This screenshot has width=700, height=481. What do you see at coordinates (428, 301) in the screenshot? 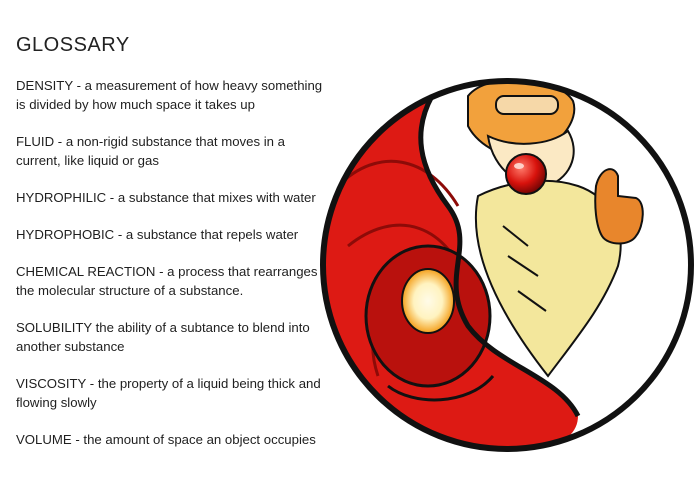
I see `helmet-light` at bounding box center [428, 301].